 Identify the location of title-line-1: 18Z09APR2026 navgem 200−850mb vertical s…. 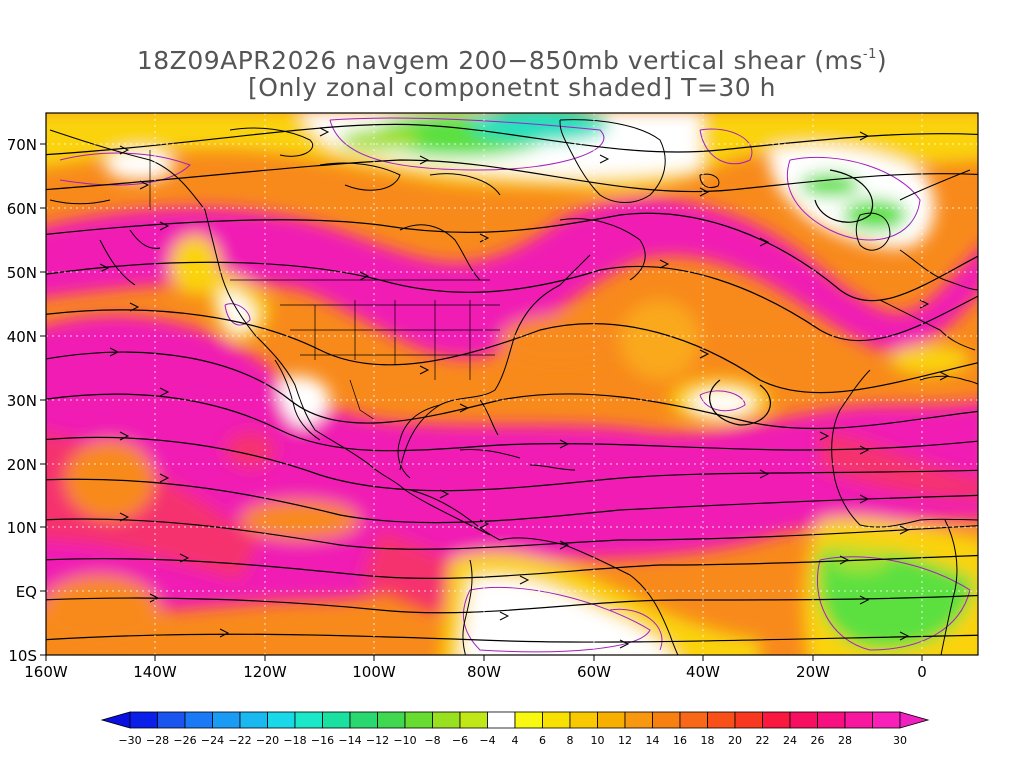
(512, 60).